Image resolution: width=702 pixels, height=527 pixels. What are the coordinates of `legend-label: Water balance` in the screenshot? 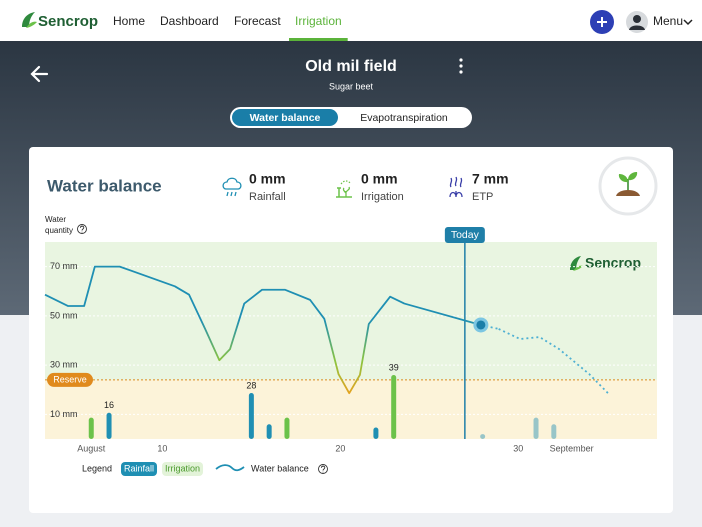 It's located at (280, 468).